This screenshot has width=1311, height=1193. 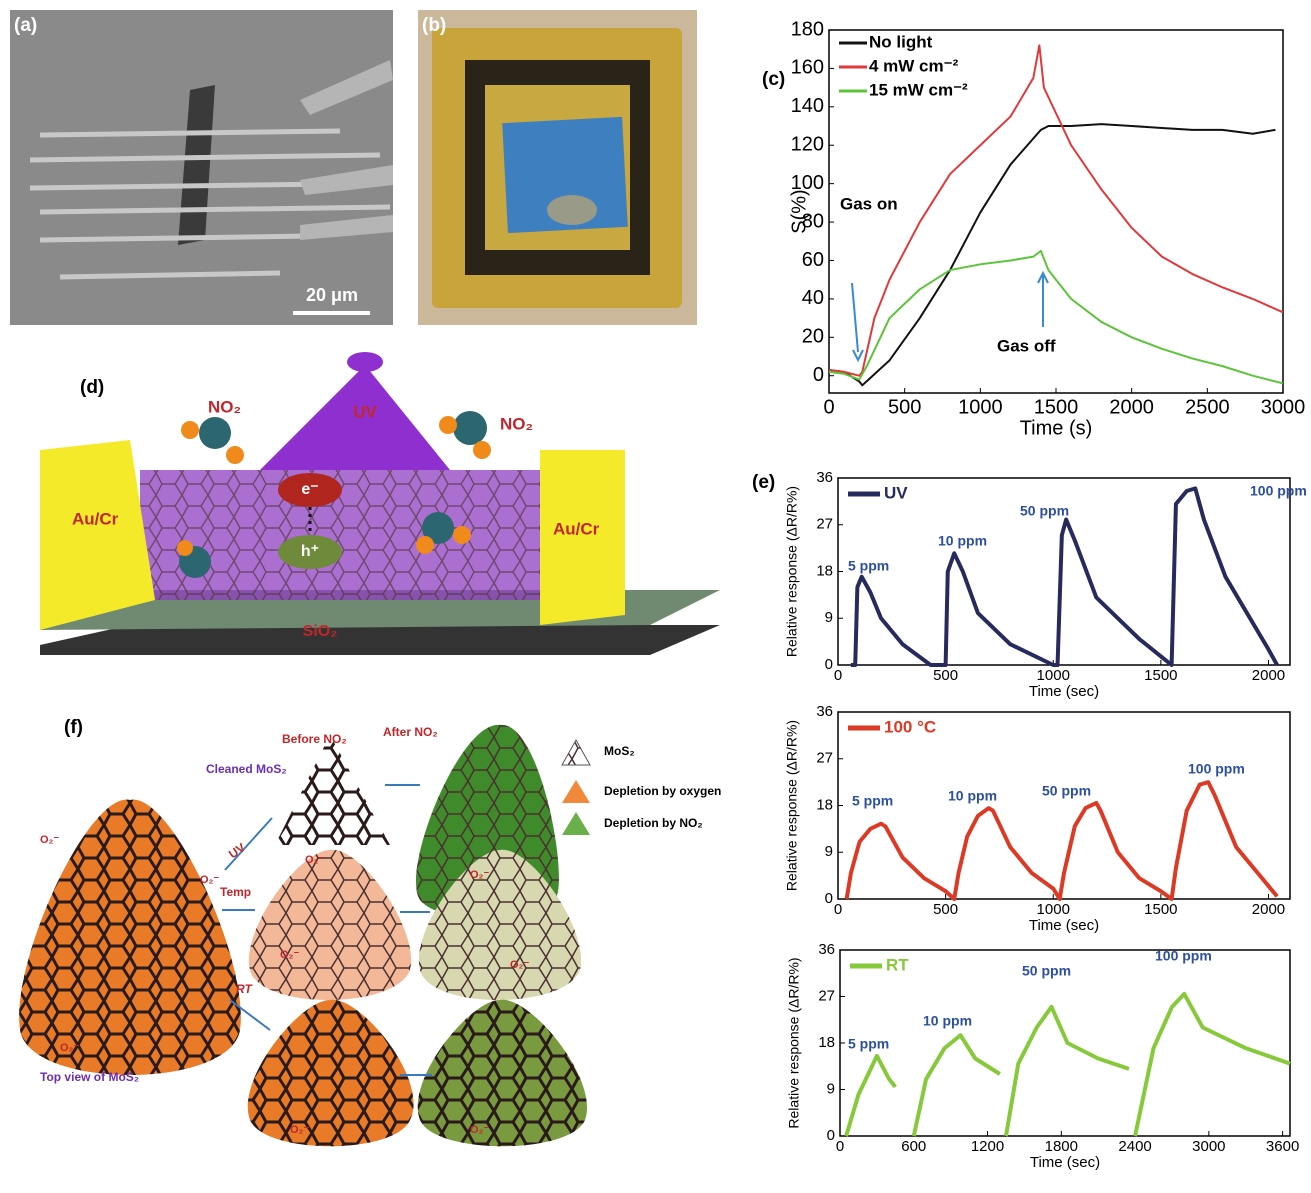 I want to click on legend-entry: 100 °C, so click(x=910, y=726).